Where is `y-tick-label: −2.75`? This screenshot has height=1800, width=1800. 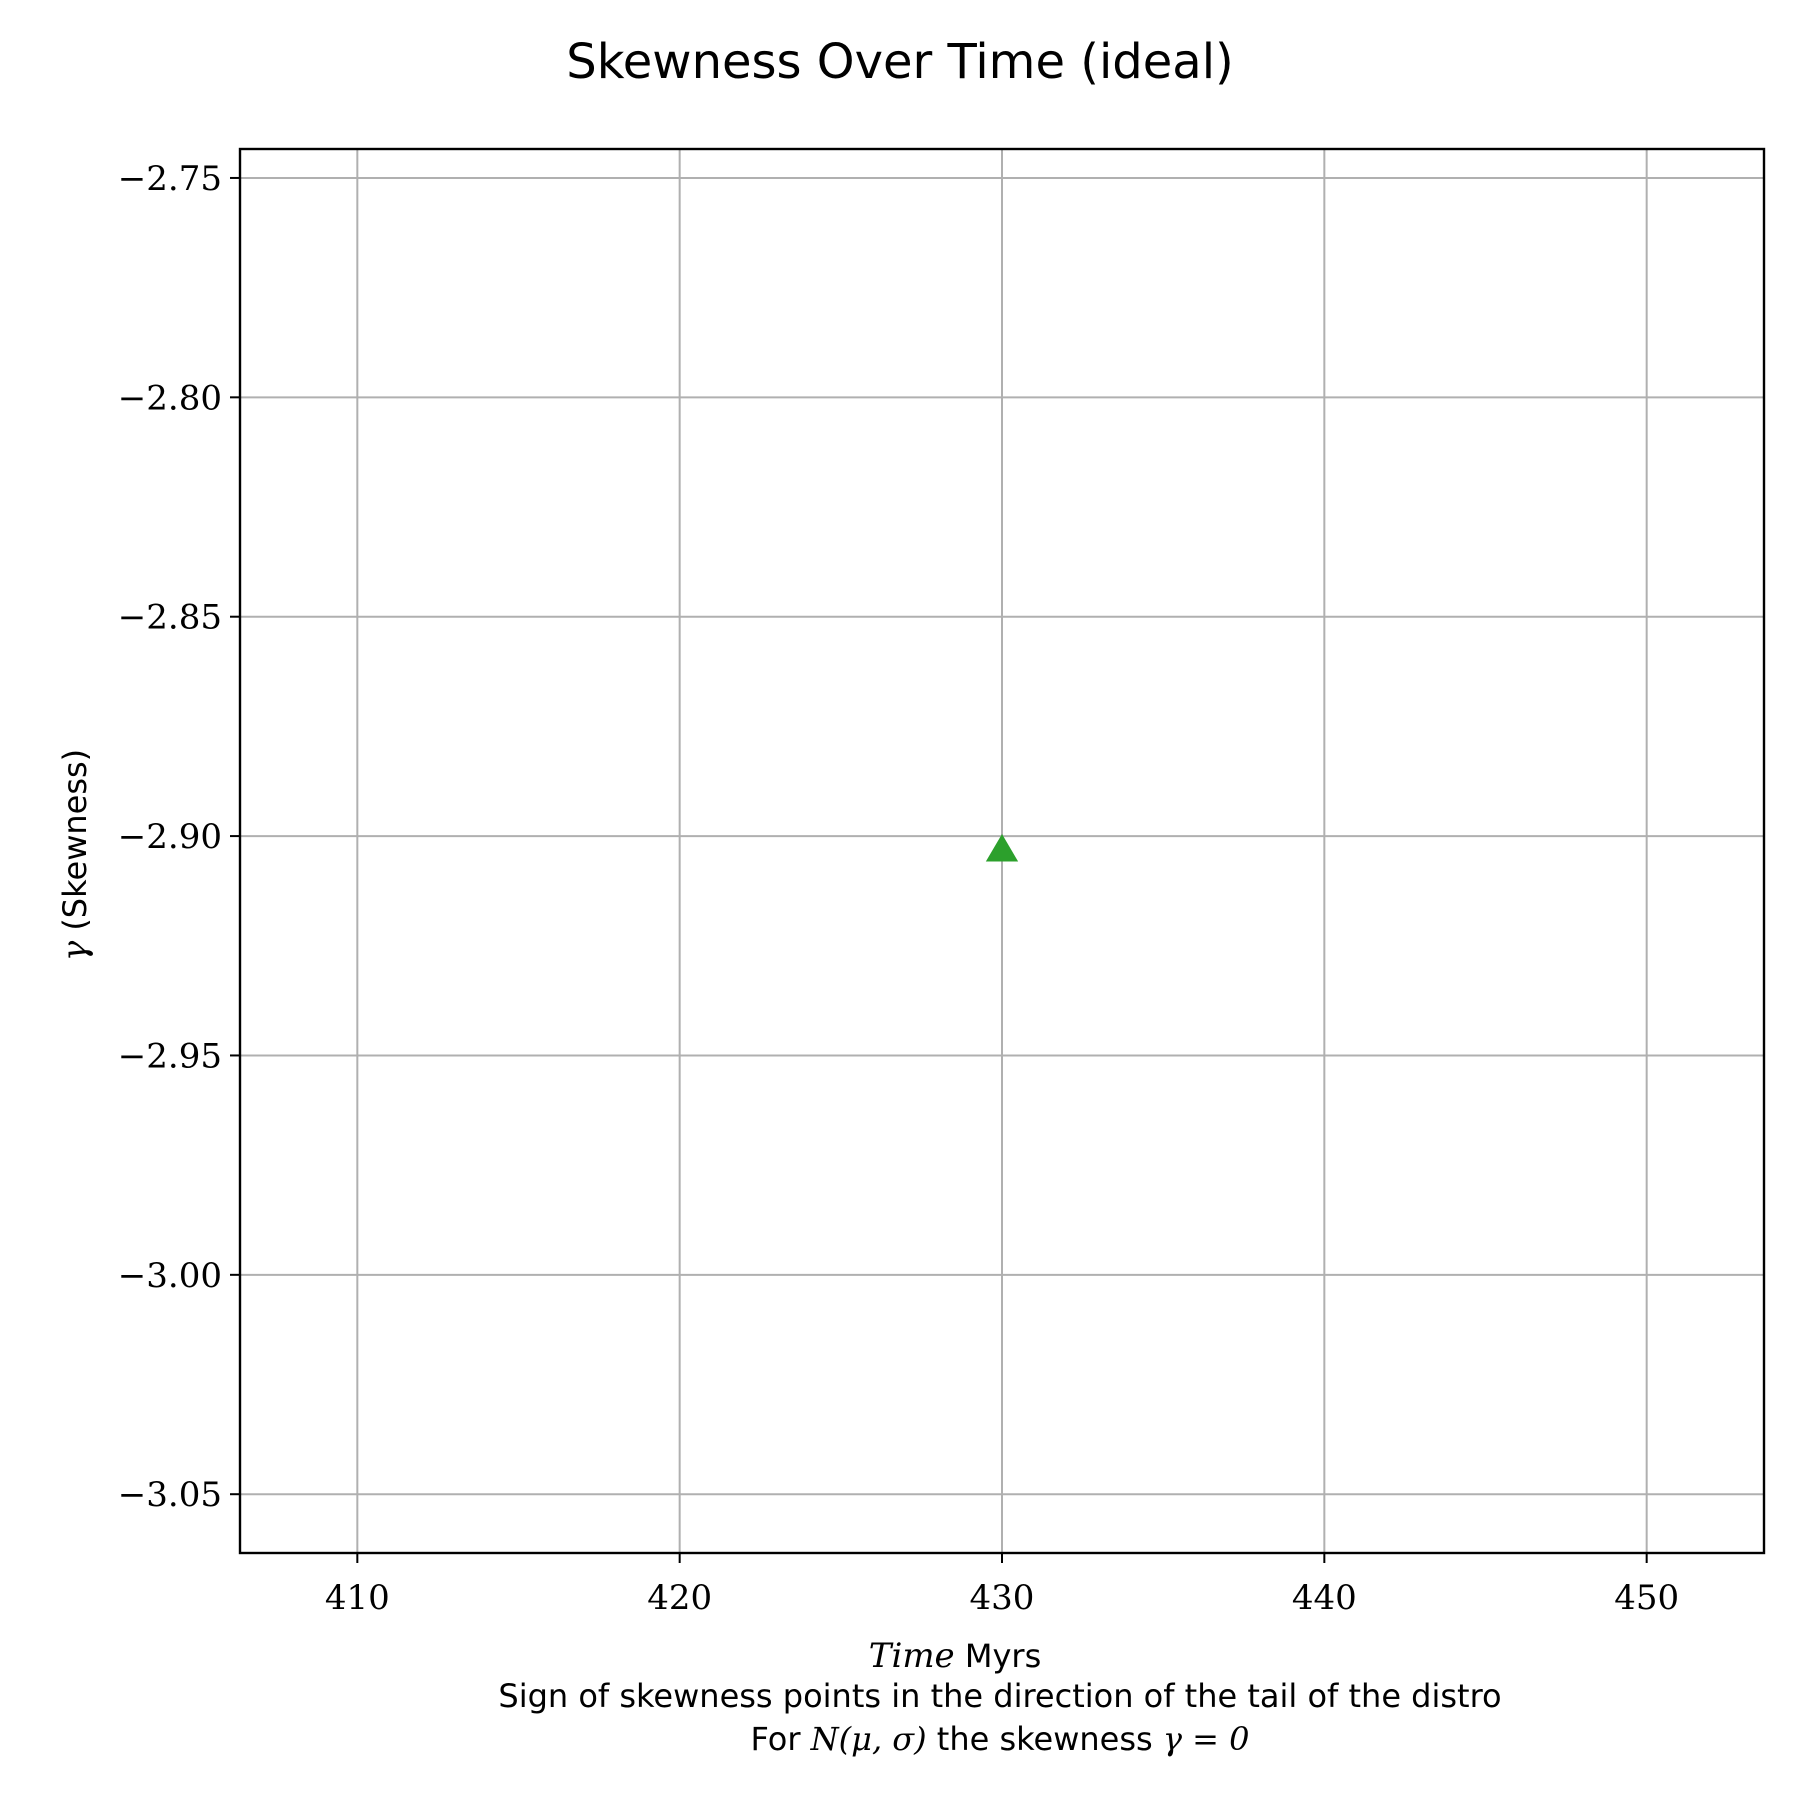 y-tick-label: −2.75 is located at coordinates (170, 179).